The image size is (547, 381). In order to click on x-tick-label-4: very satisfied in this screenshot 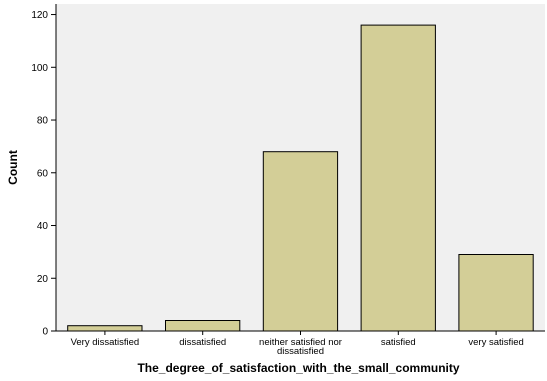, I will do `click(495, 342)`.